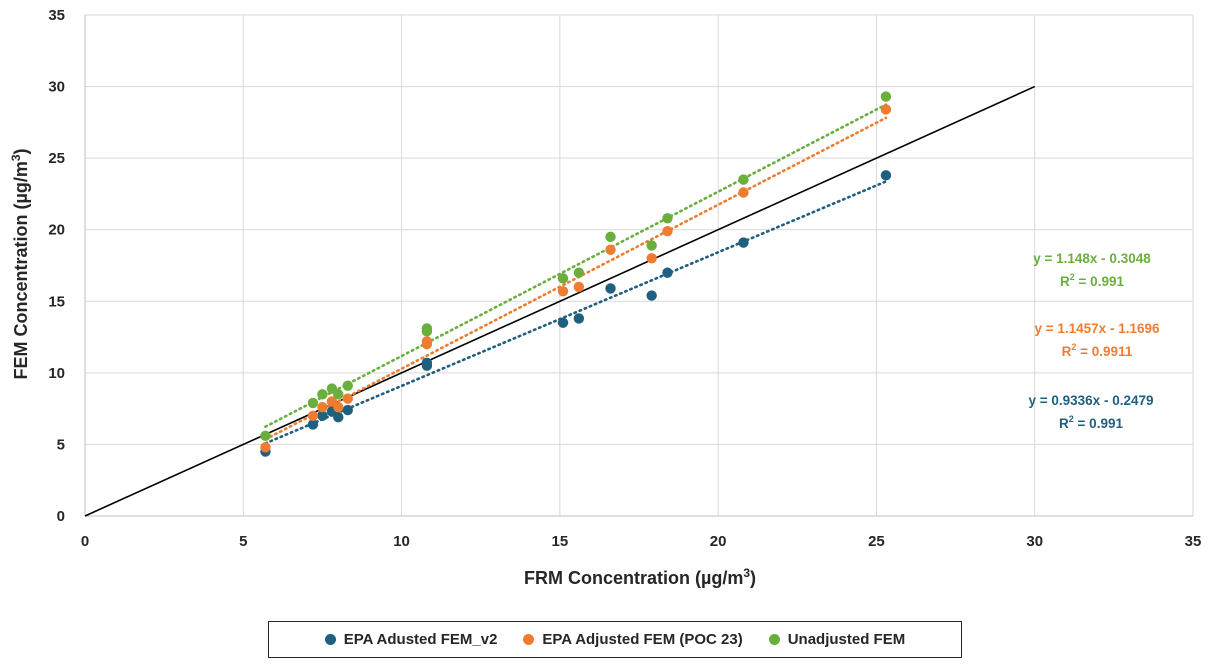 The height and width of the screenshot is (668, 1214). What do you see at coordinates (1193, 541) in the screenshot?
I see `x-tick-label: 35` at bounding box center [1193, 541].